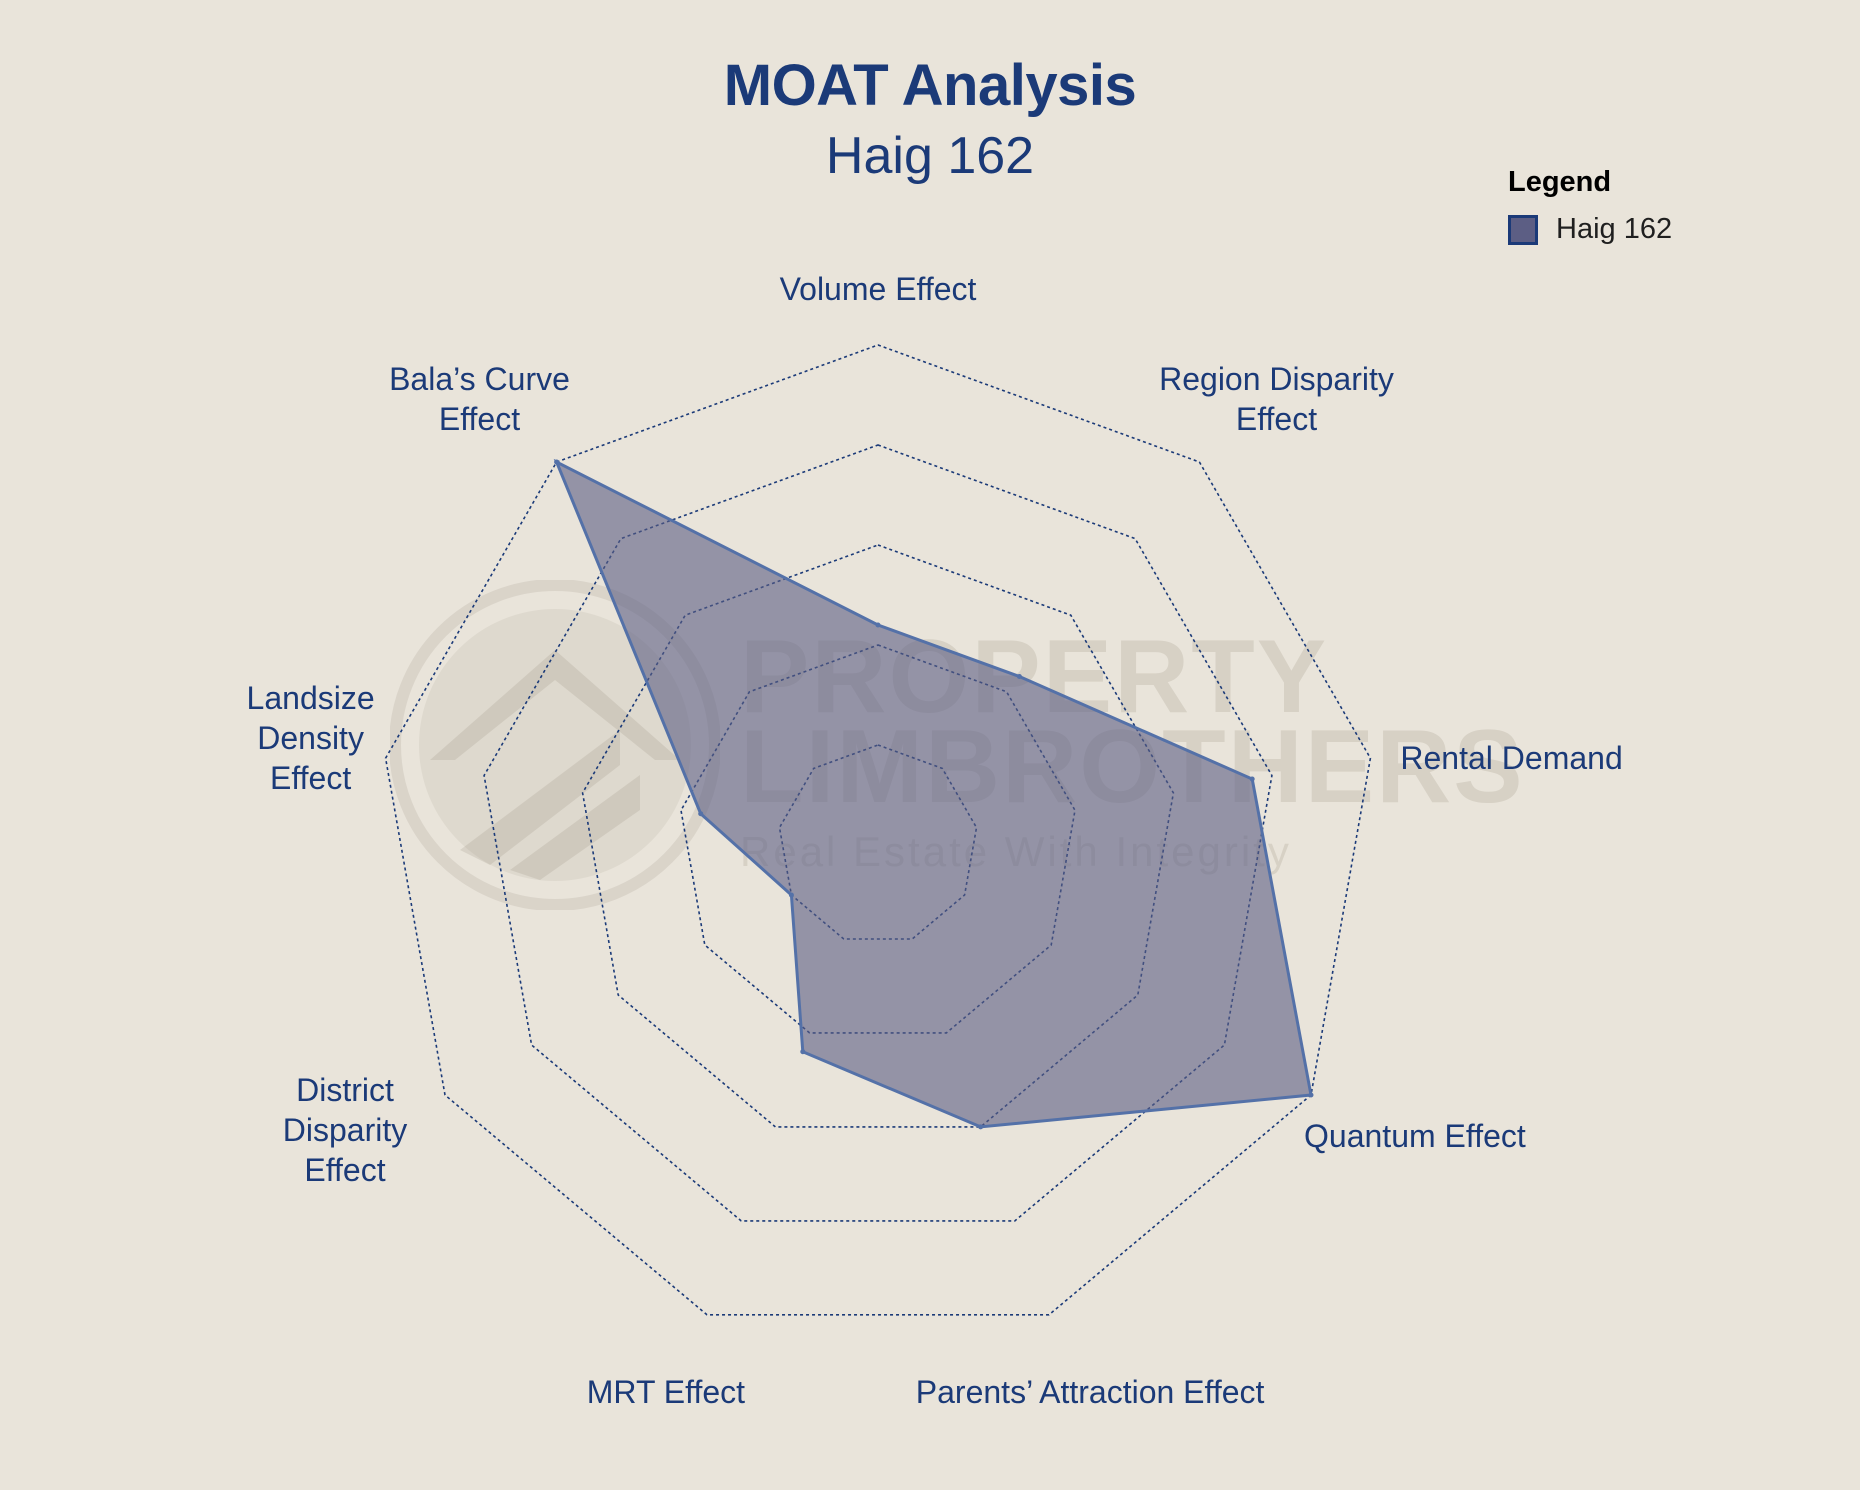  What do you see at coordinates (1560, 182) in the screenshot?
I see `legend-title: Legend` at bounding box center [1560, 182].